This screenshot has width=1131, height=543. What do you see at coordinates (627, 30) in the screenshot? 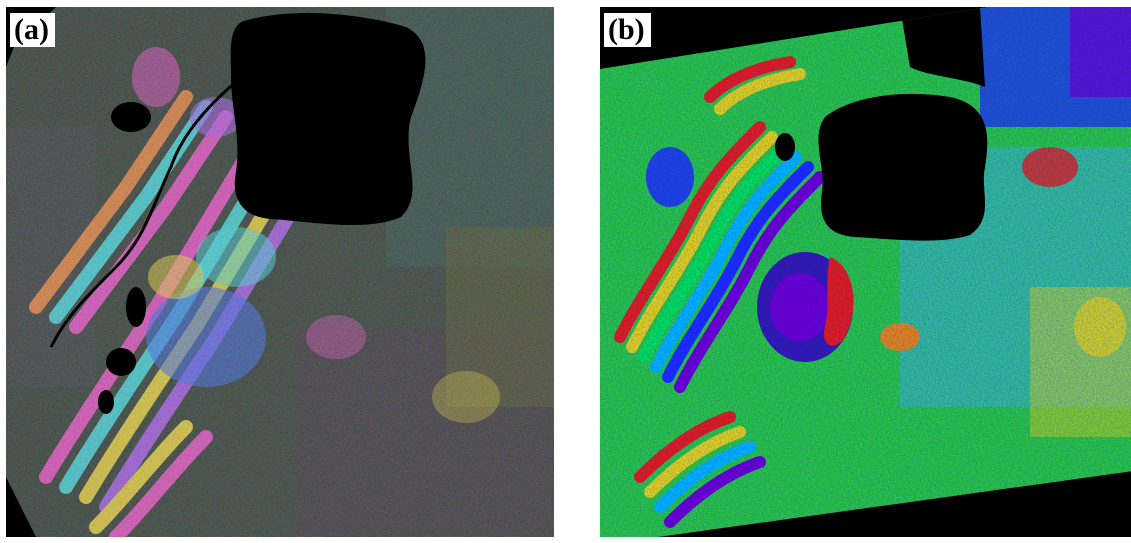
I see `panel-label-b: (b)` at bounding box center [627, 30].